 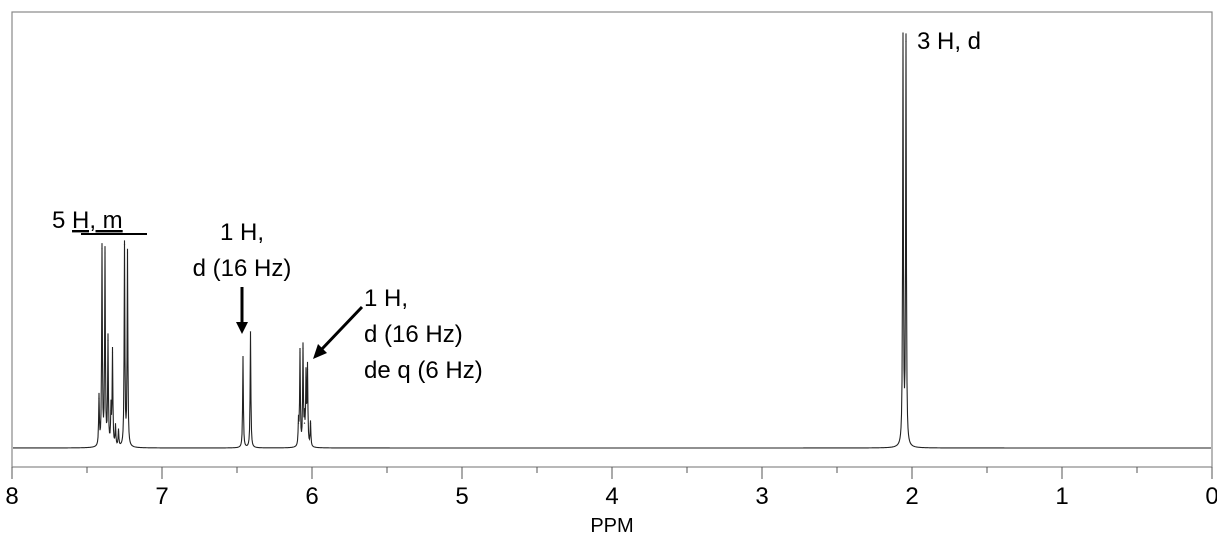 What do you see at coordinates (386, 298) in the screenshot?
I see `annotation-vinyl2-line1: 1 H,` at bounding box center [386, 298].